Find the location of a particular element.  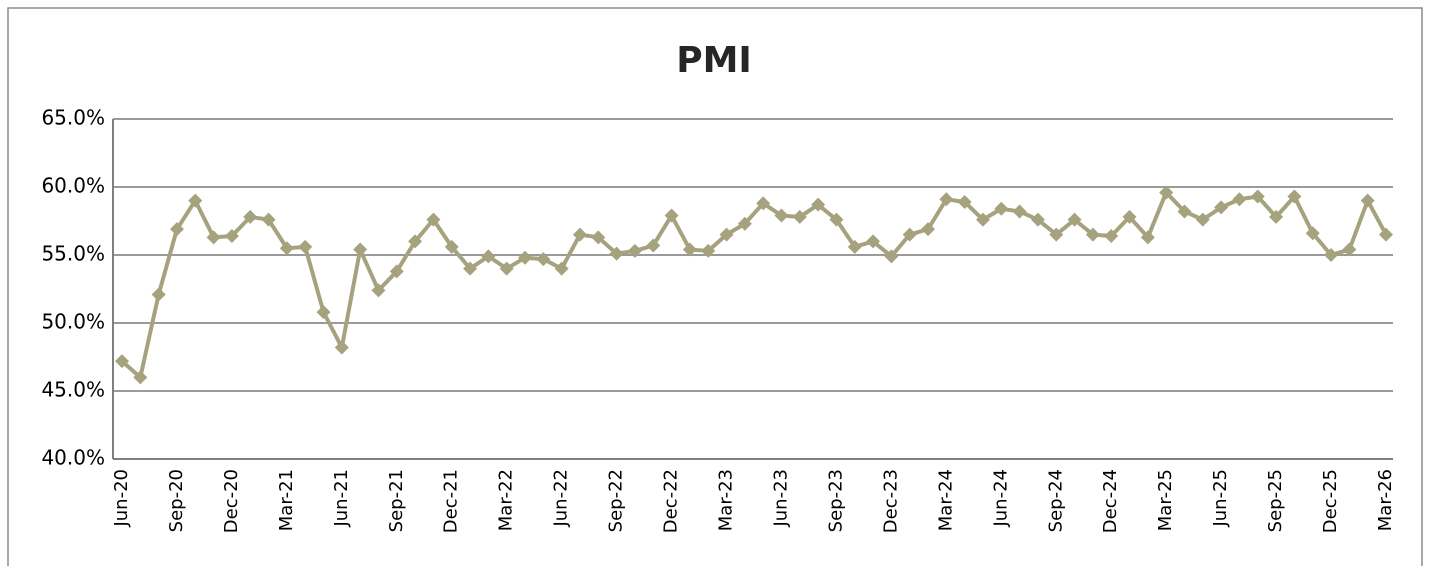

x-tick-label: Mar-25 is located at coordinates (1165, 500).